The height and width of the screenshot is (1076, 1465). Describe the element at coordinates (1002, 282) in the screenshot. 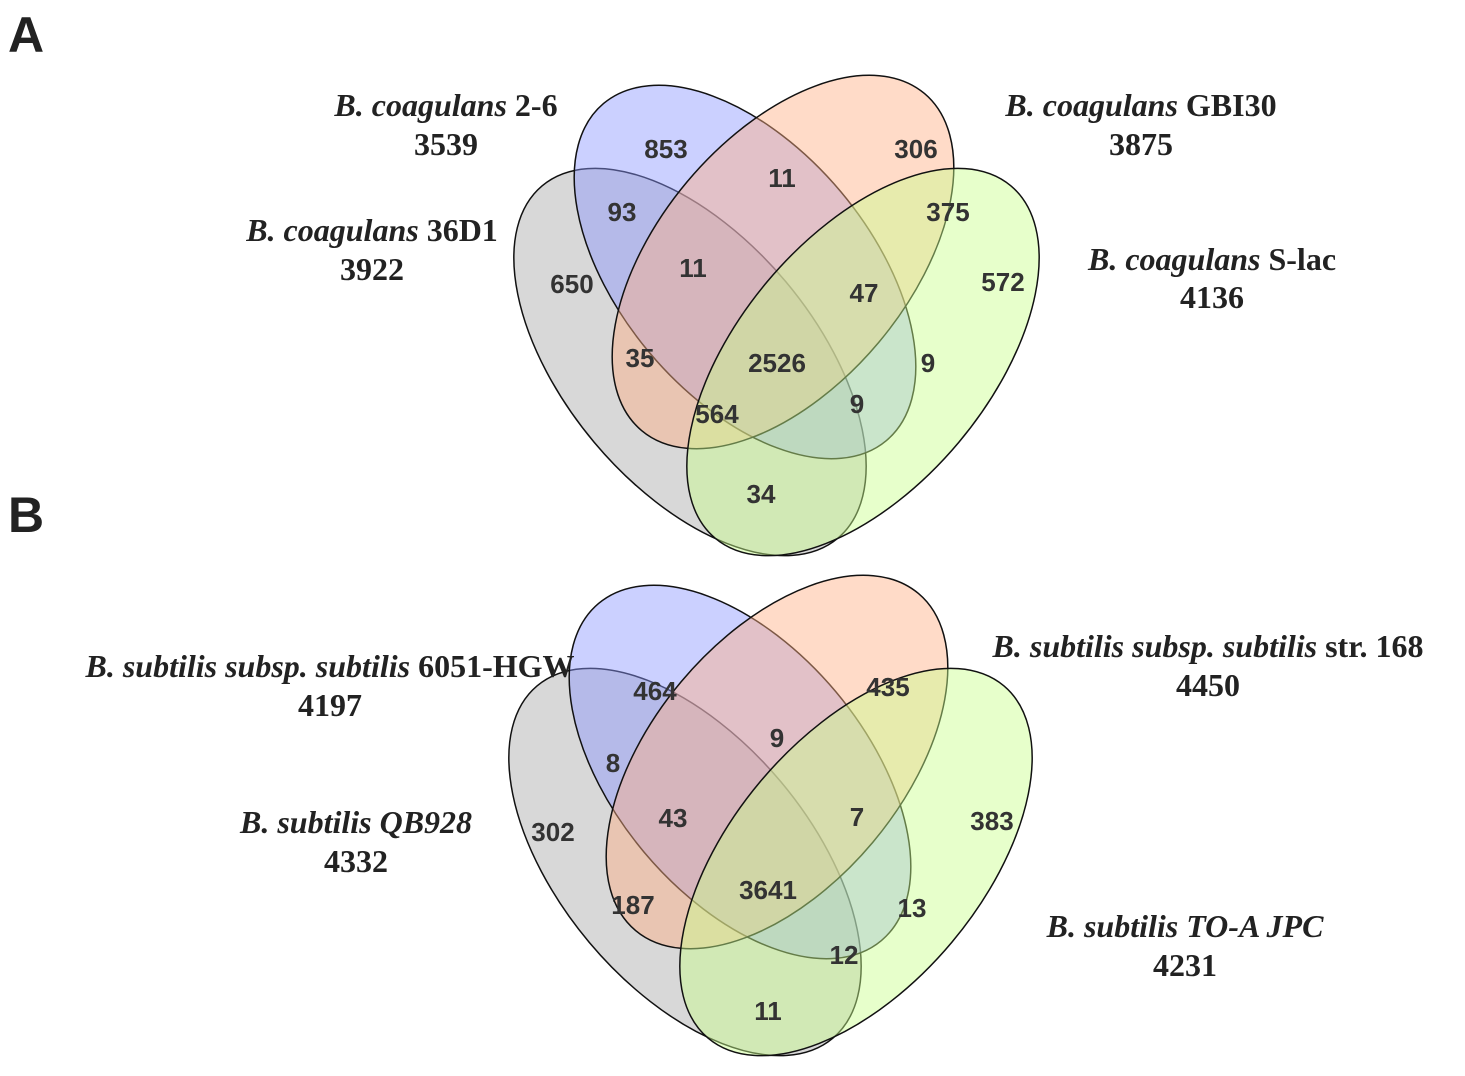

I see `panel-a-count-s-lac-only: 572` at that location.